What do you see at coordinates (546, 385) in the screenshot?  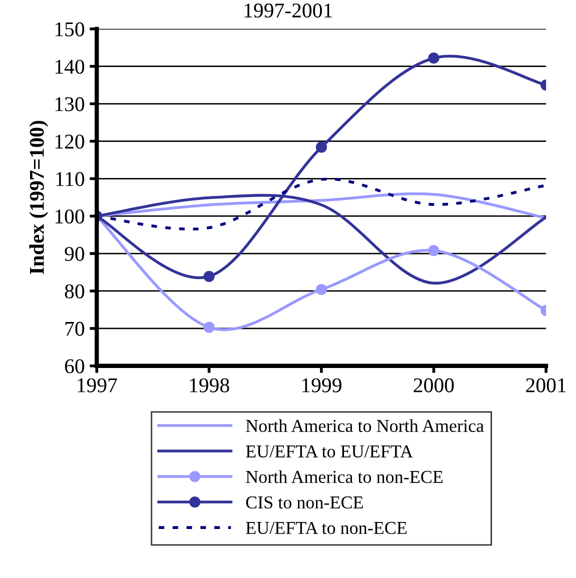 I see `x-tick-label: 2001` at bounding box center [546, 385].